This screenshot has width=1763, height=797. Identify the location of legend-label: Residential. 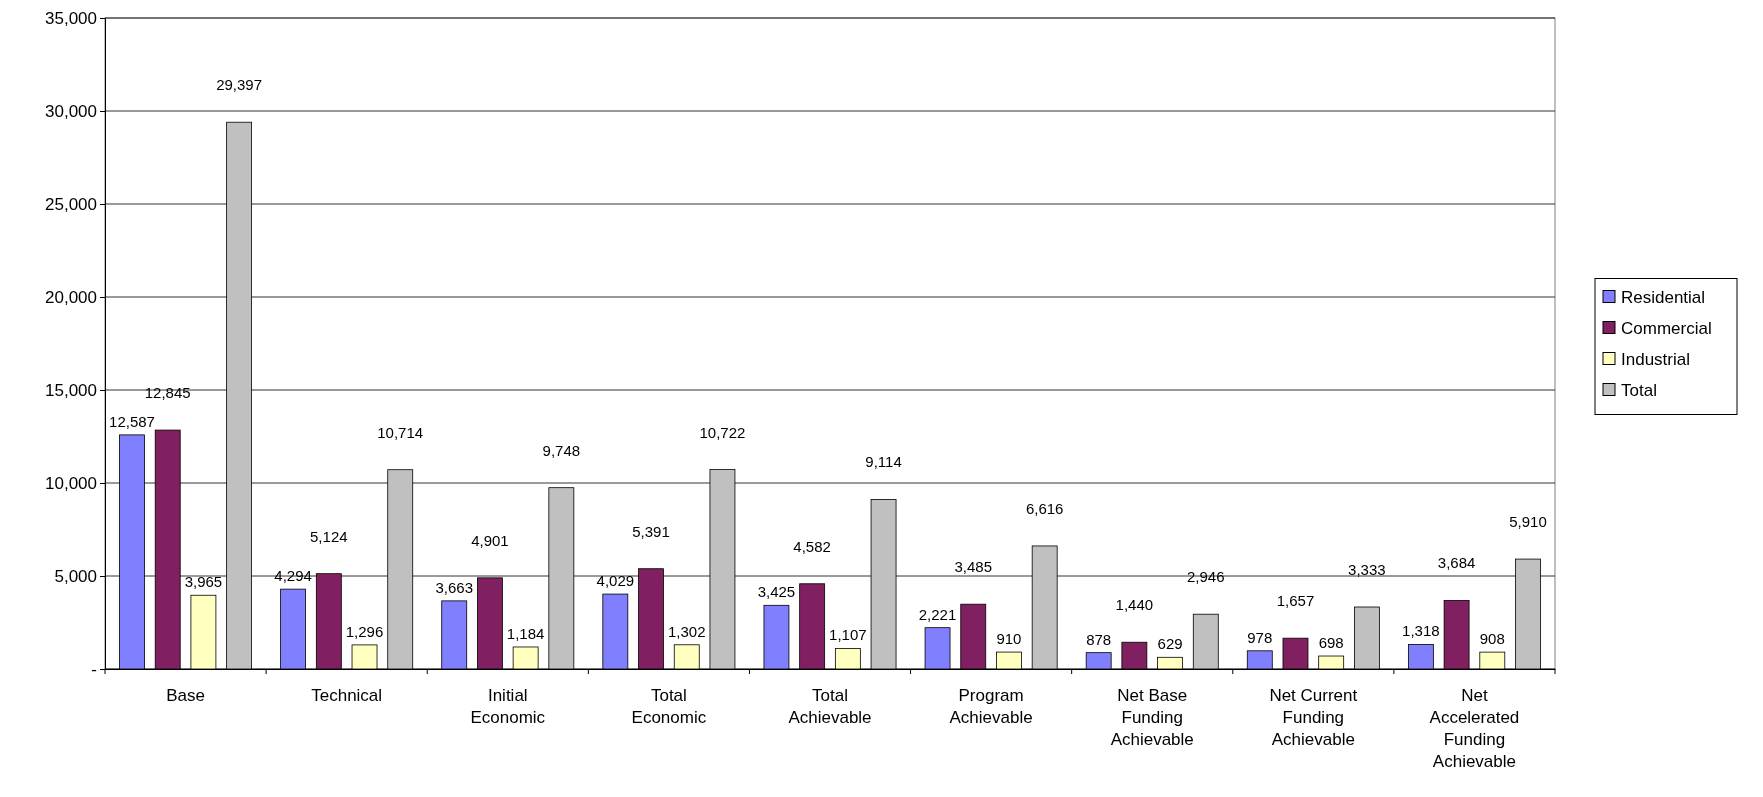
(1663, 297).